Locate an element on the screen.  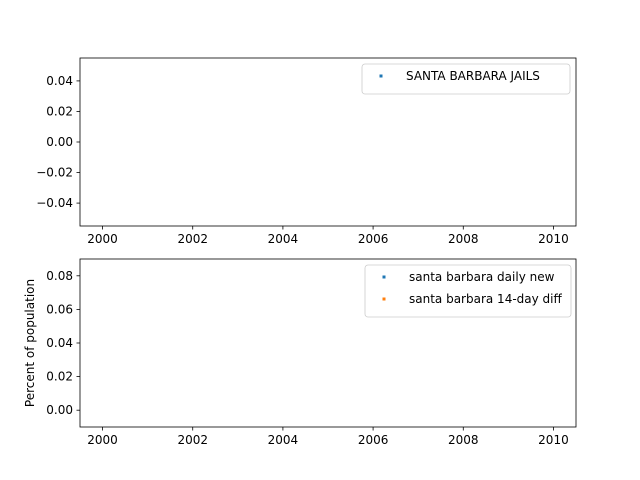
y-tick-label: −0.04 is located at coordinates (54, 203).